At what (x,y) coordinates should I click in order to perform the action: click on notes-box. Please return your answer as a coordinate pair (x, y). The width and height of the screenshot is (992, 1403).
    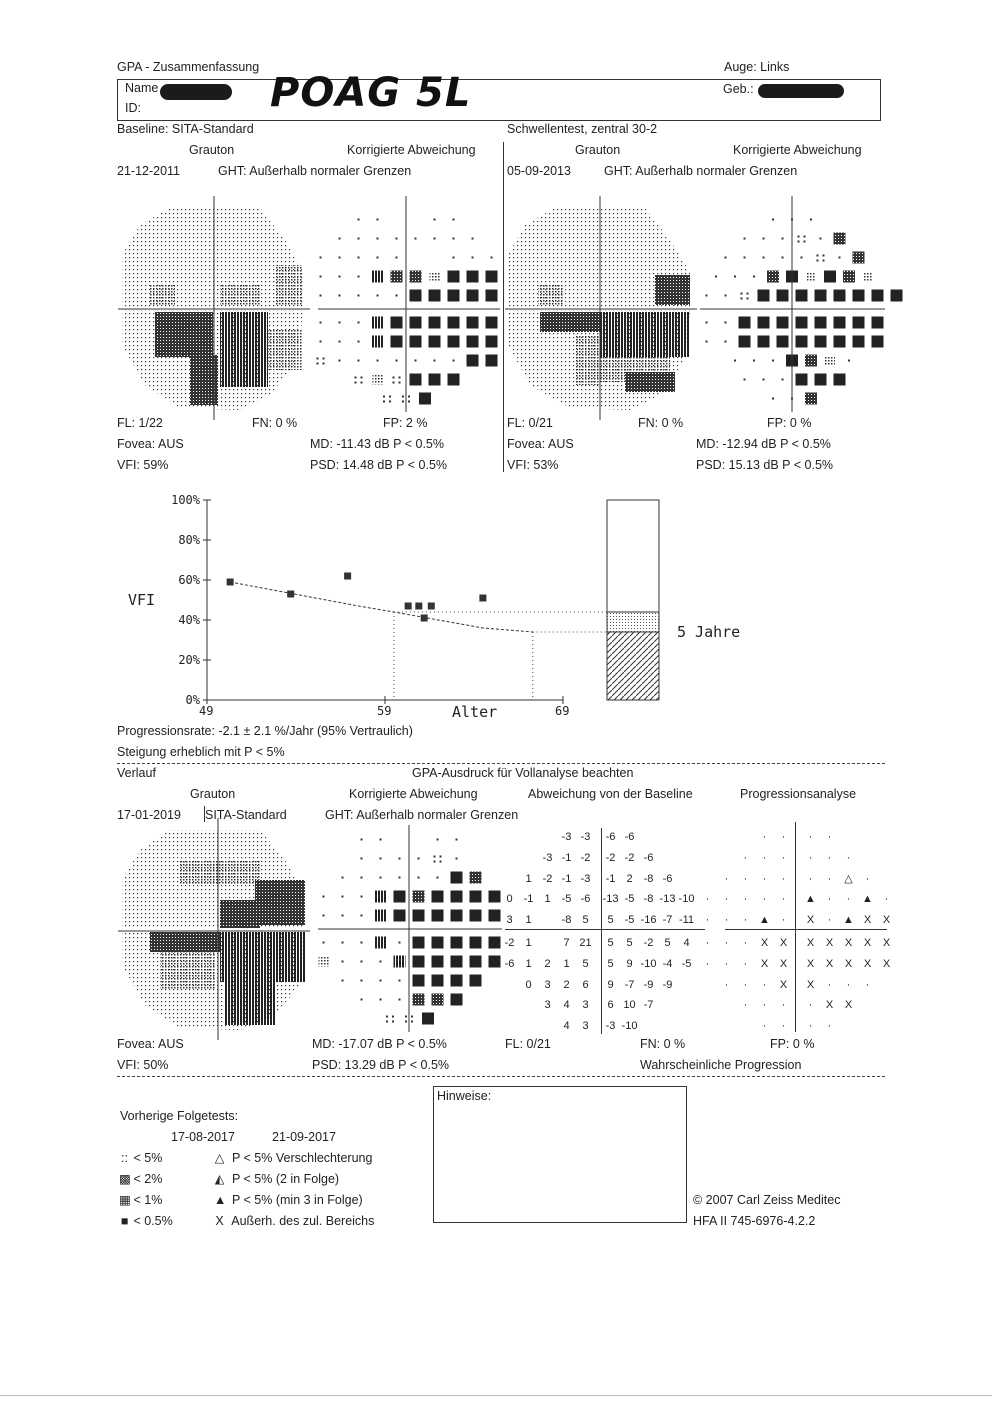
    Looking at the image, I should click on (560, 1154).